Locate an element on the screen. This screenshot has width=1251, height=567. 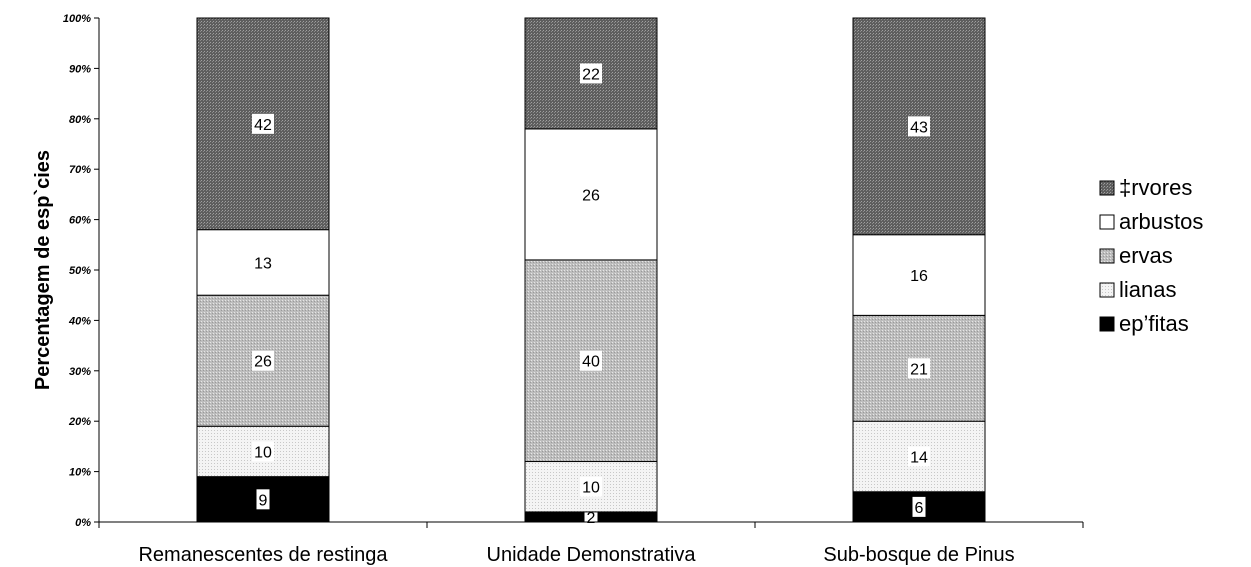
y-tick-label: 70% is located at coordinates (80, 170).